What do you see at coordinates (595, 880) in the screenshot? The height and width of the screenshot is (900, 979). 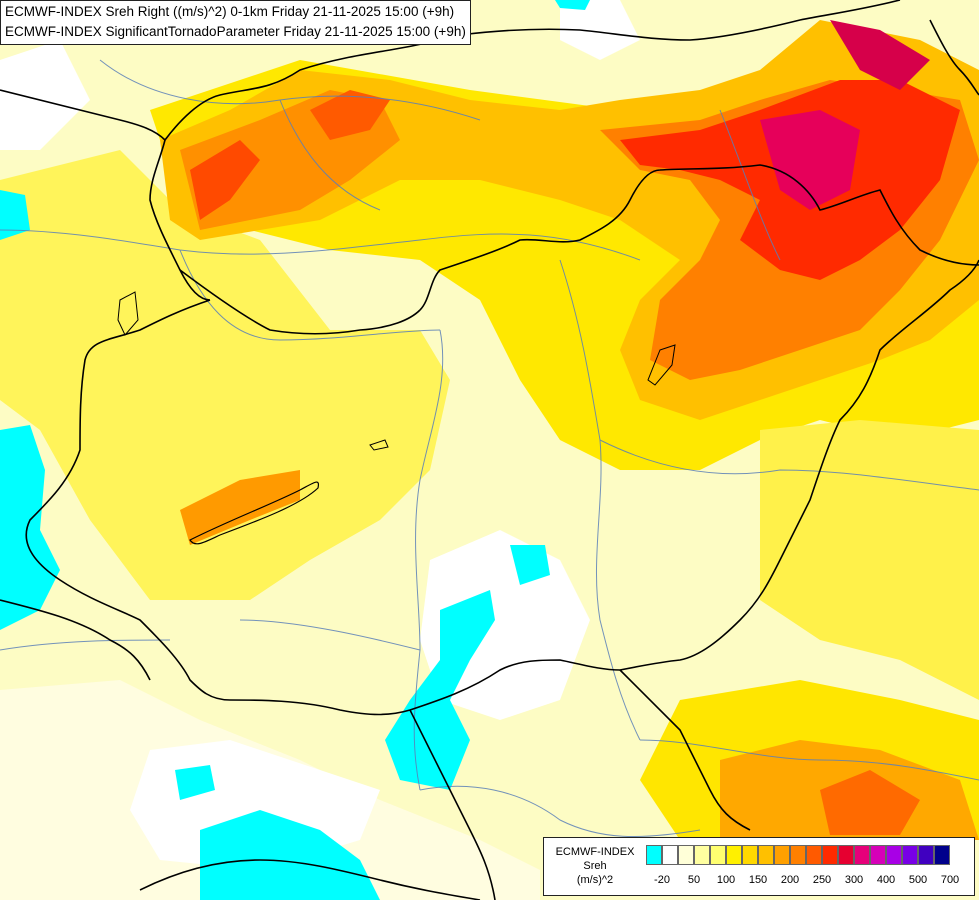 I see `legend-title-line3: (m/s)^2` at bounding box center [595, 880].